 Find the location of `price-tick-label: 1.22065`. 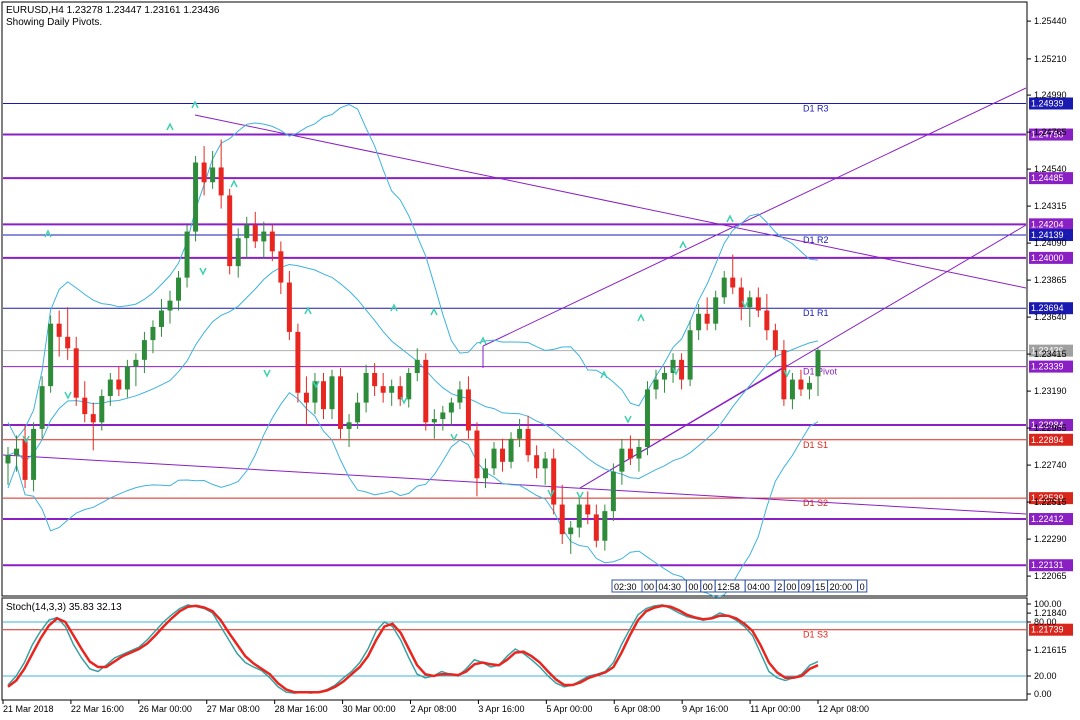

price-tick-label: 1.22065 is located at coordinates (1050, 576).